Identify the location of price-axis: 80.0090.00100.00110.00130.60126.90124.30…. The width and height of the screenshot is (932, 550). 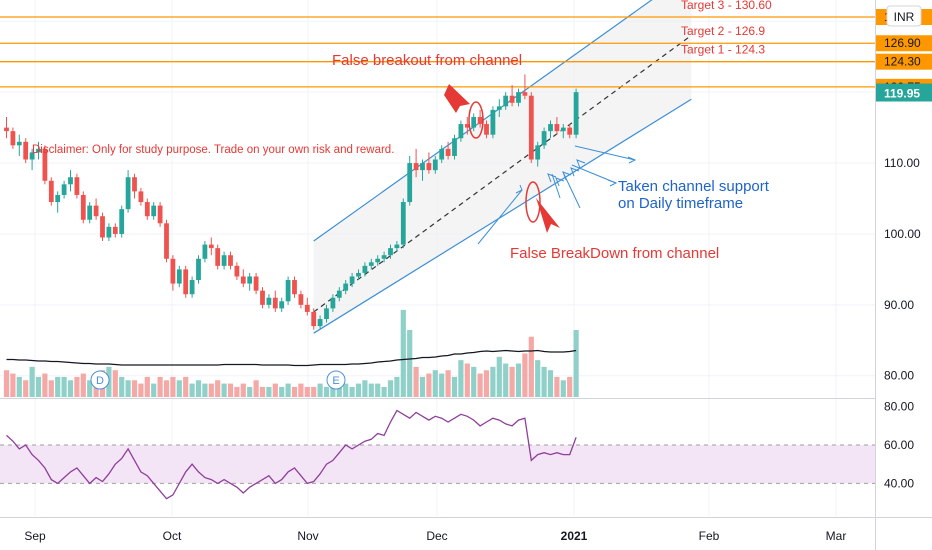
(904, 249).